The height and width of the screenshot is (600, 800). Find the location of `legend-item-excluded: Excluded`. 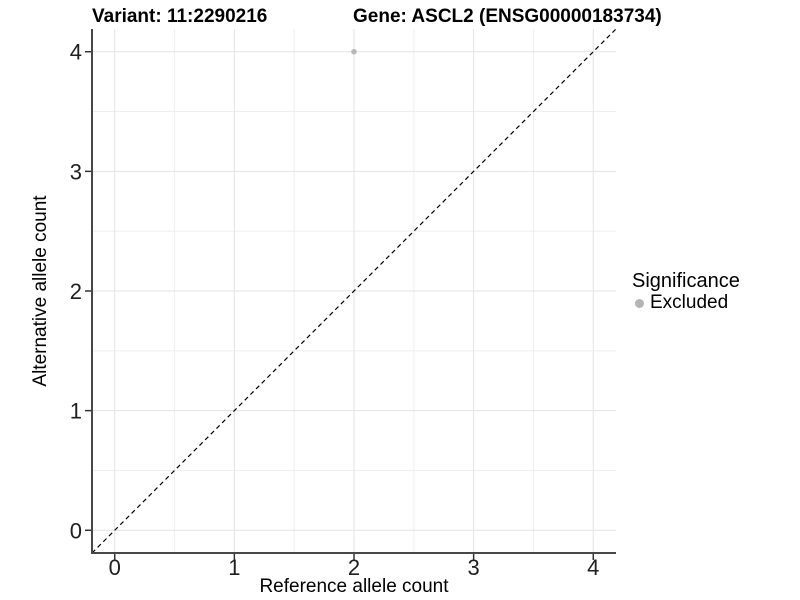

legend-item-excluded: Excluded is located at coordinates (686, 302).